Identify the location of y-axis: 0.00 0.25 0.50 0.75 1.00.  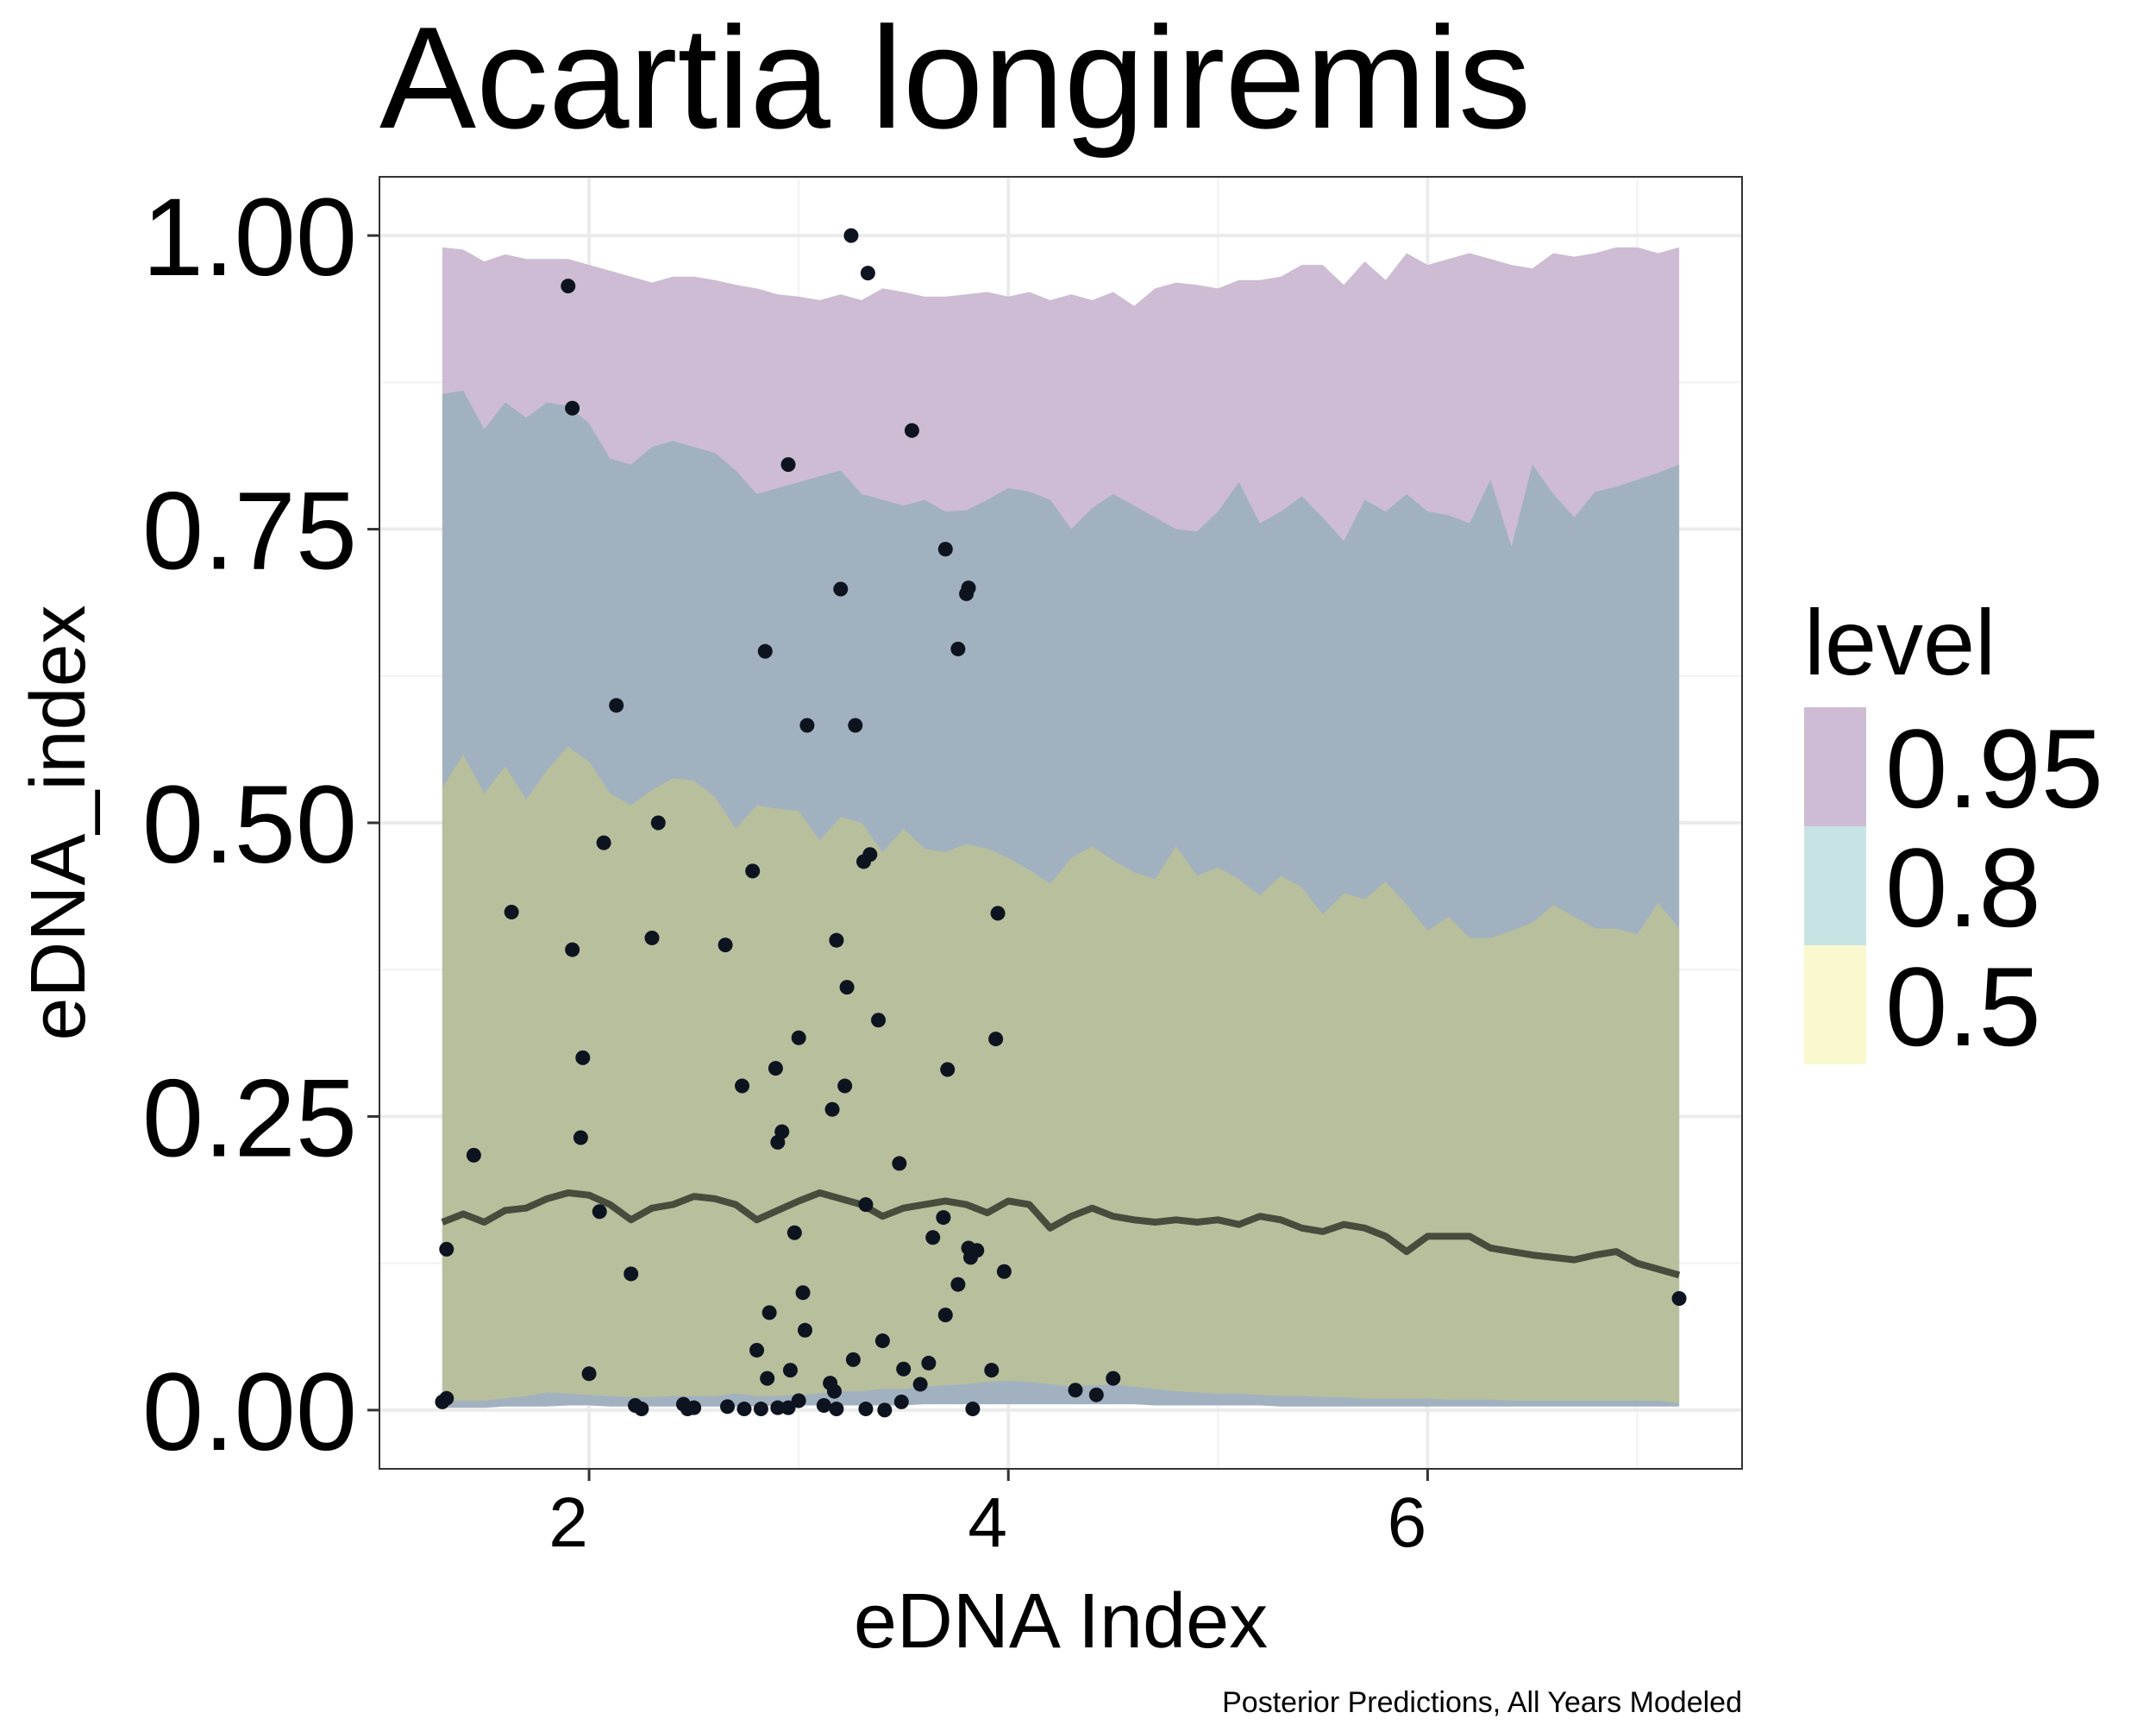
(260, 825).